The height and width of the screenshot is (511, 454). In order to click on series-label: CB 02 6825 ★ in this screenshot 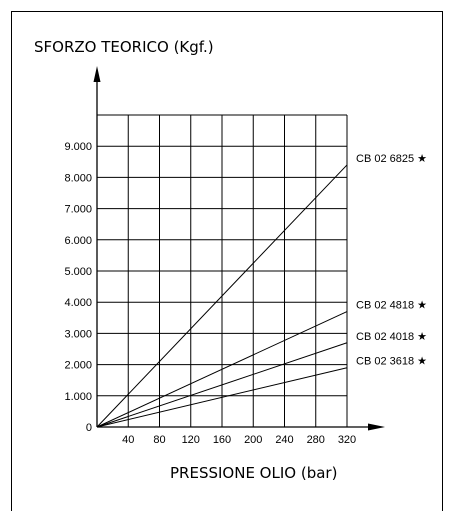, I will do `click(391, 159)`.